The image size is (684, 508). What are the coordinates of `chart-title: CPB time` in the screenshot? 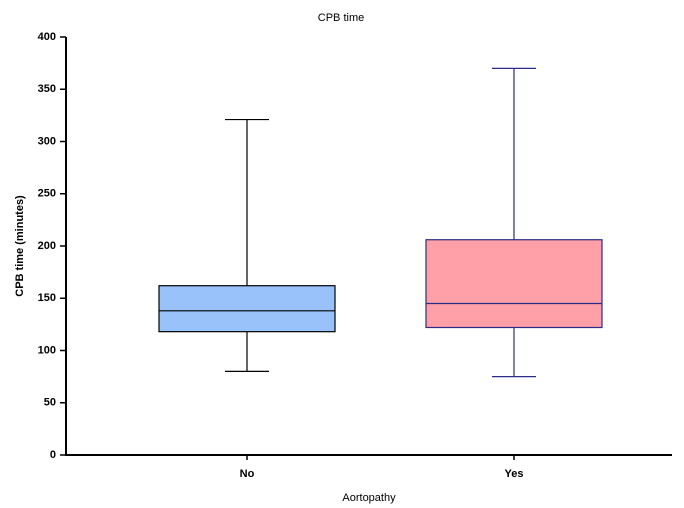 It's located at (341, 18).